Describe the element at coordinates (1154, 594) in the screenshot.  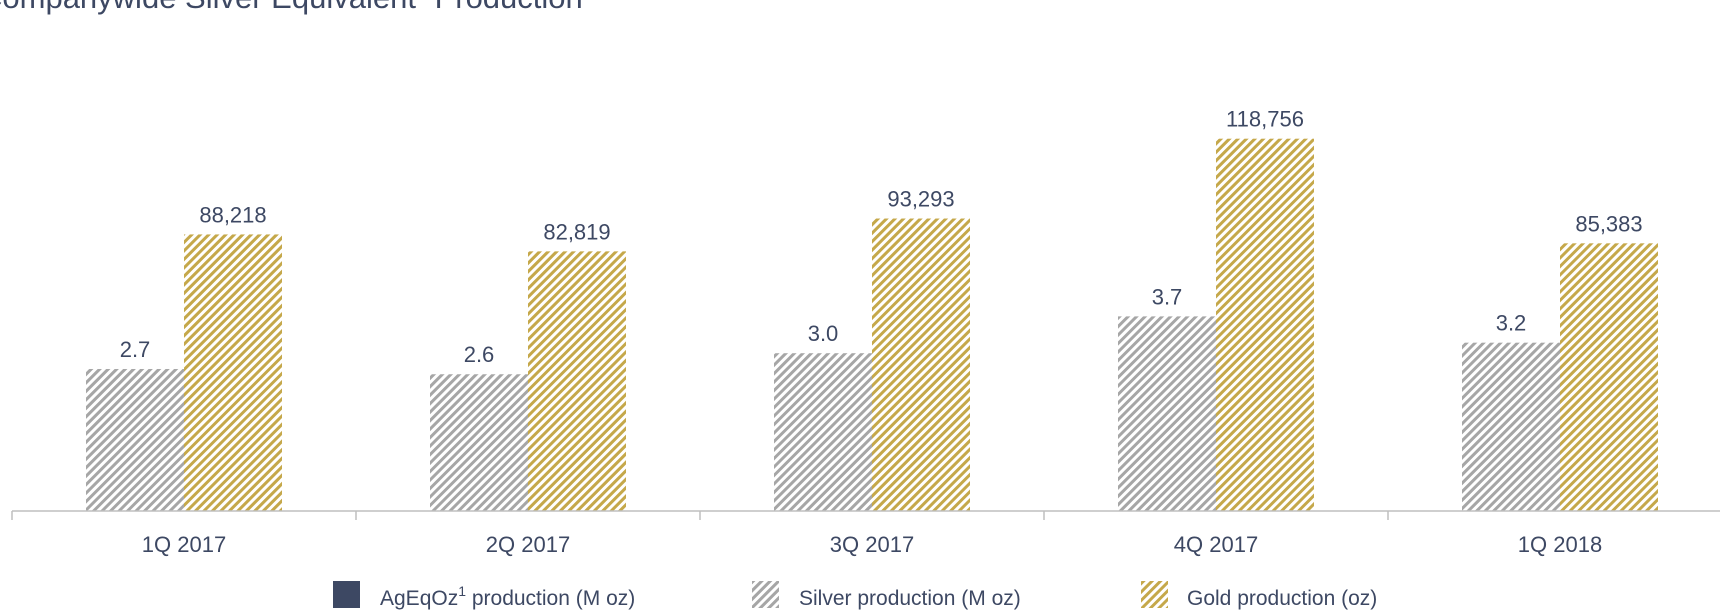
I see `legend-swatch-gold` at that location.